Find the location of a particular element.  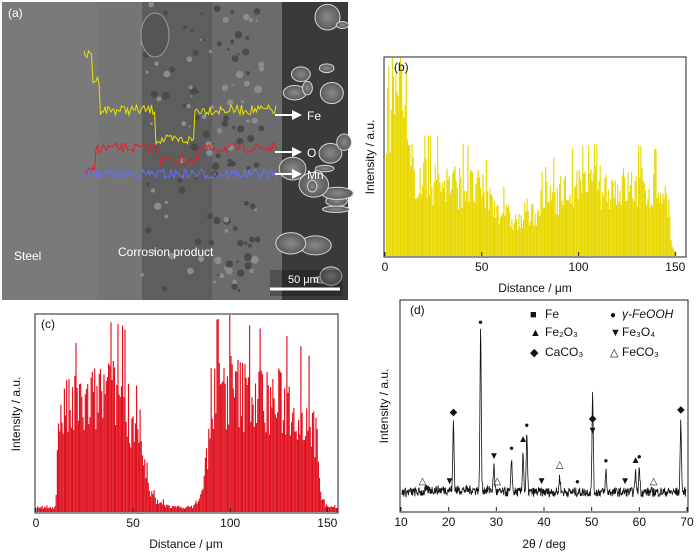

xtick-label: 150 is located at coordinates (327, 523).